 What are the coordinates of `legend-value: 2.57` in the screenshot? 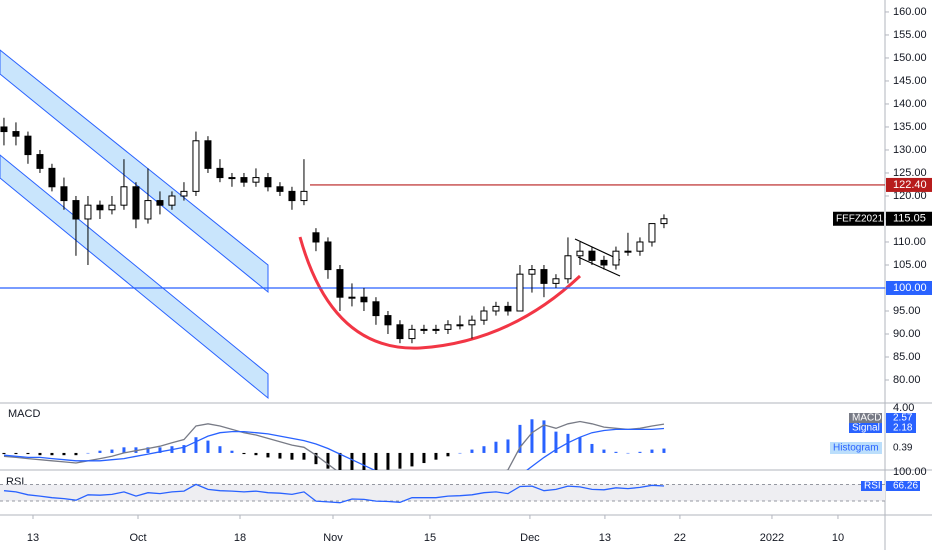 It's located at (903, 418).